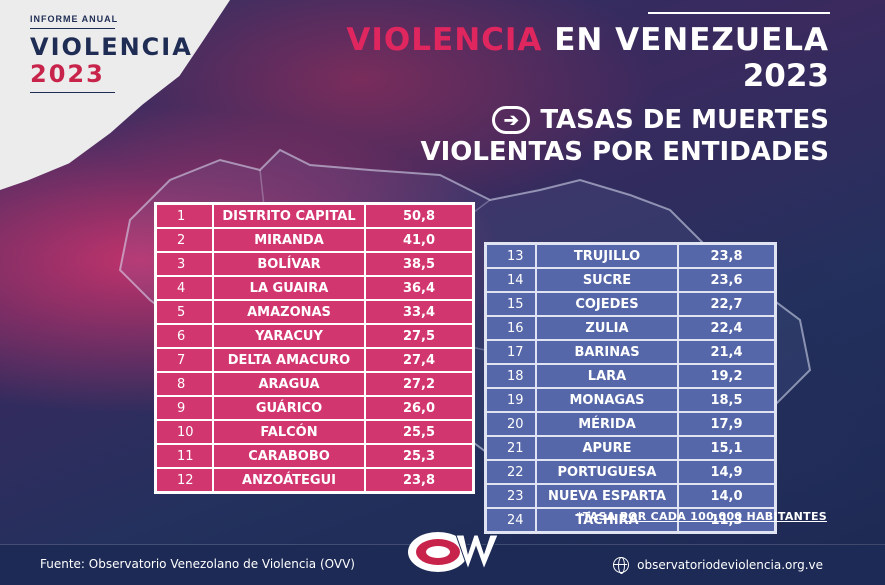  What do you see at coordinates (739, 13) in the screenshot?
I see `title-rule` at bounding box center [739, 13].